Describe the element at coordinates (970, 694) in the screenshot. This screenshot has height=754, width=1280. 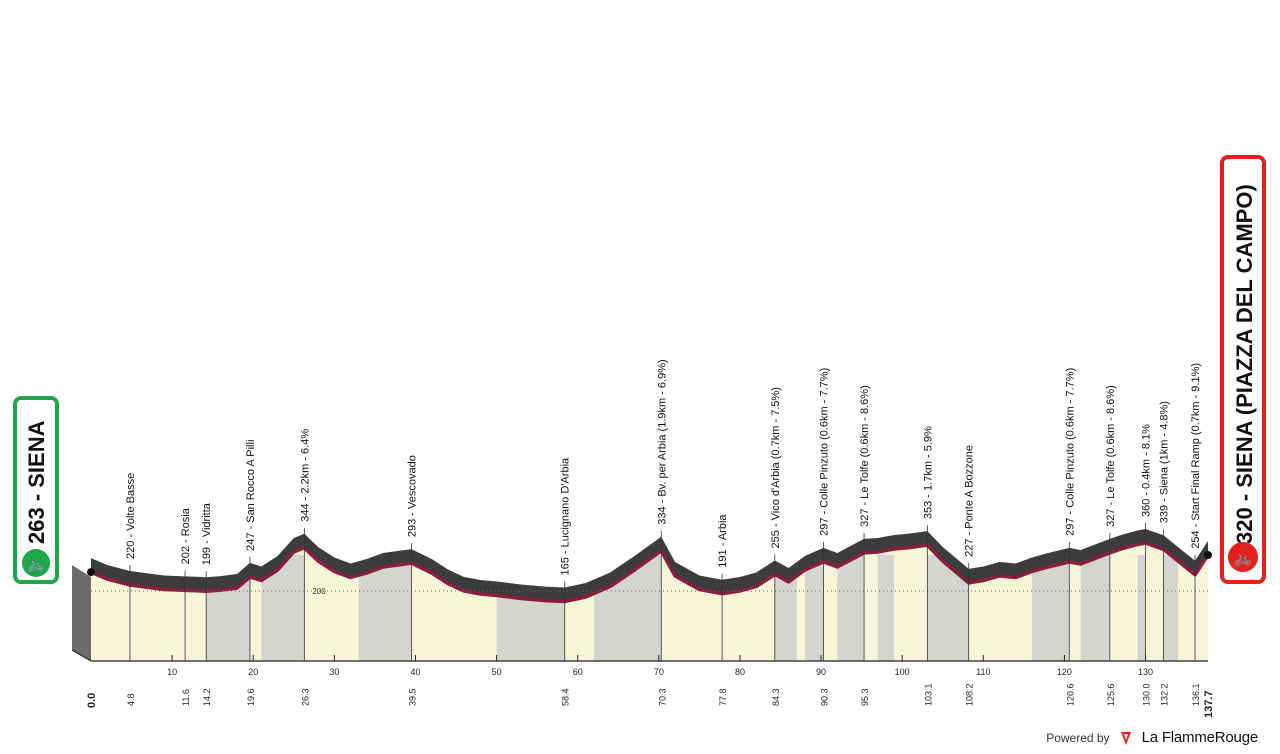
I see `waypoint-km-label: 108.2` at that location.